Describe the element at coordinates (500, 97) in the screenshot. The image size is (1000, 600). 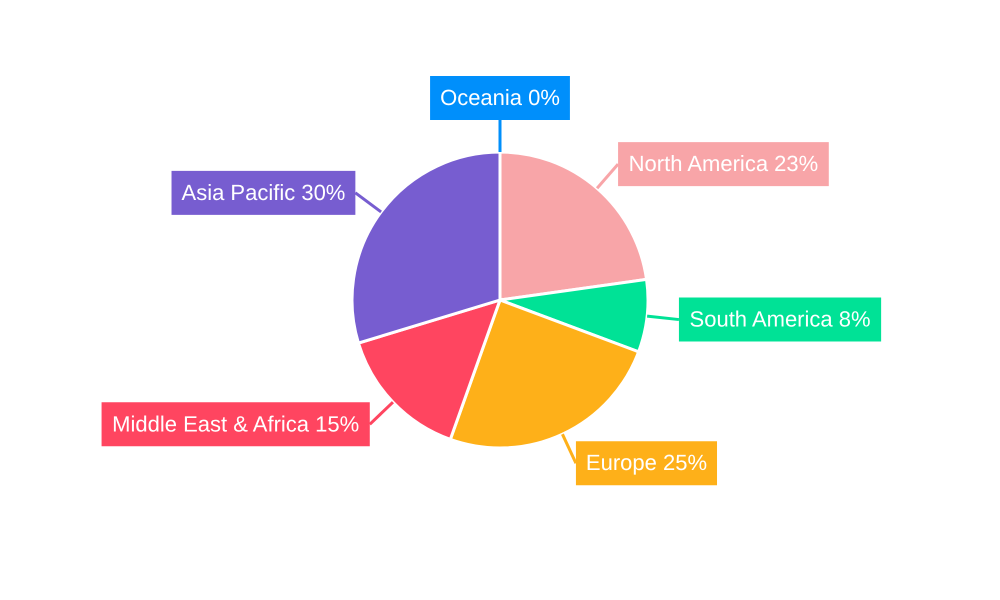
I see `category-label: Oceania 0%` at that location.